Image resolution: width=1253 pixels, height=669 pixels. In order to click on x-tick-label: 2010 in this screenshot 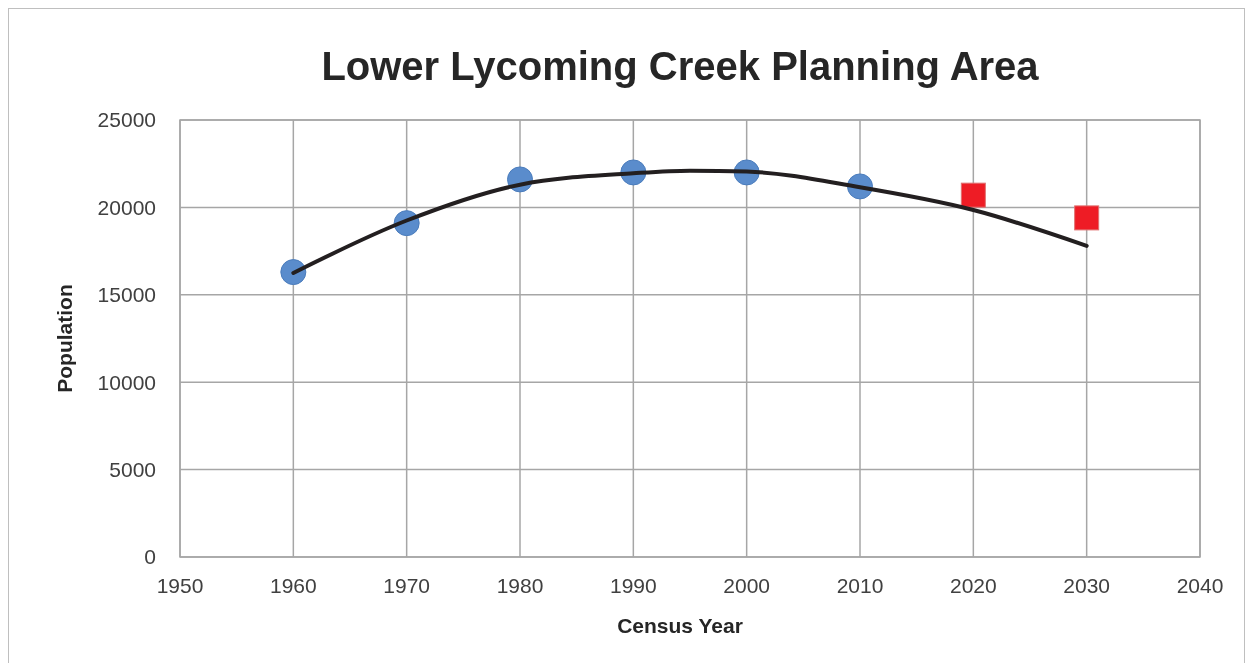, I will do `click(860, 585)`.